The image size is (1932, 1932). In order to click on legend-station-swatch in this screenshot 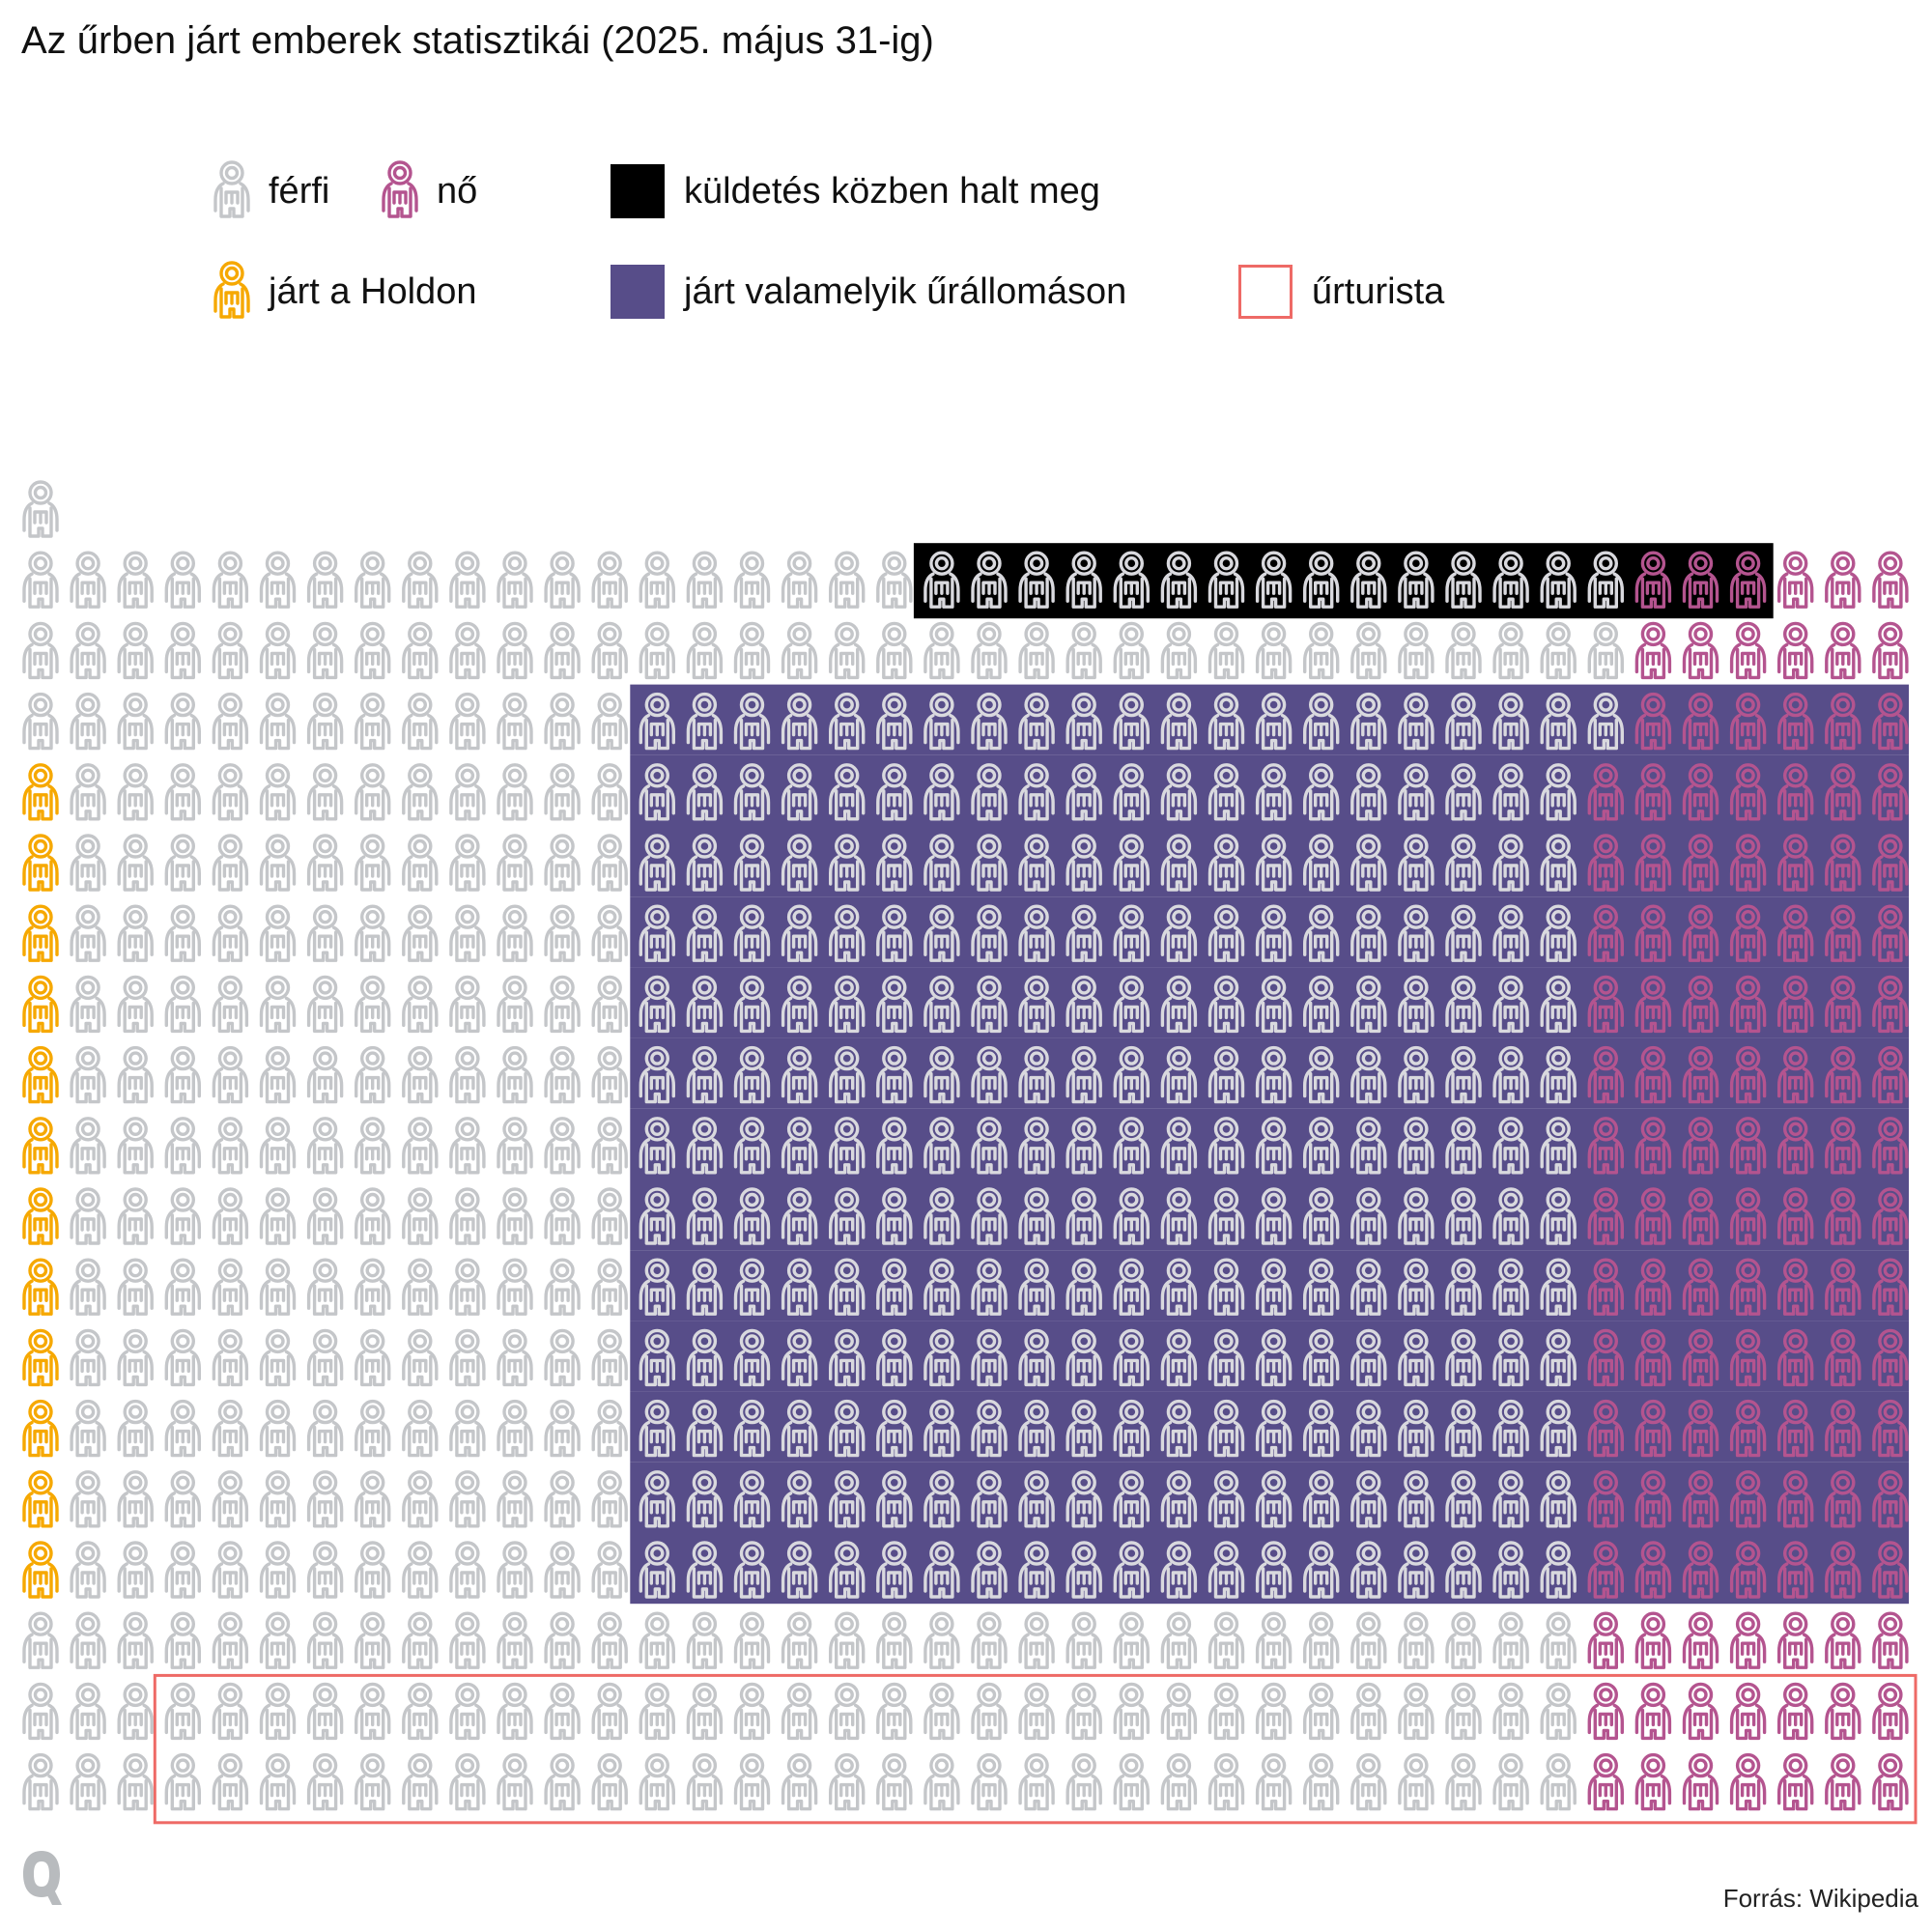, I will do `click(638, 292)`.